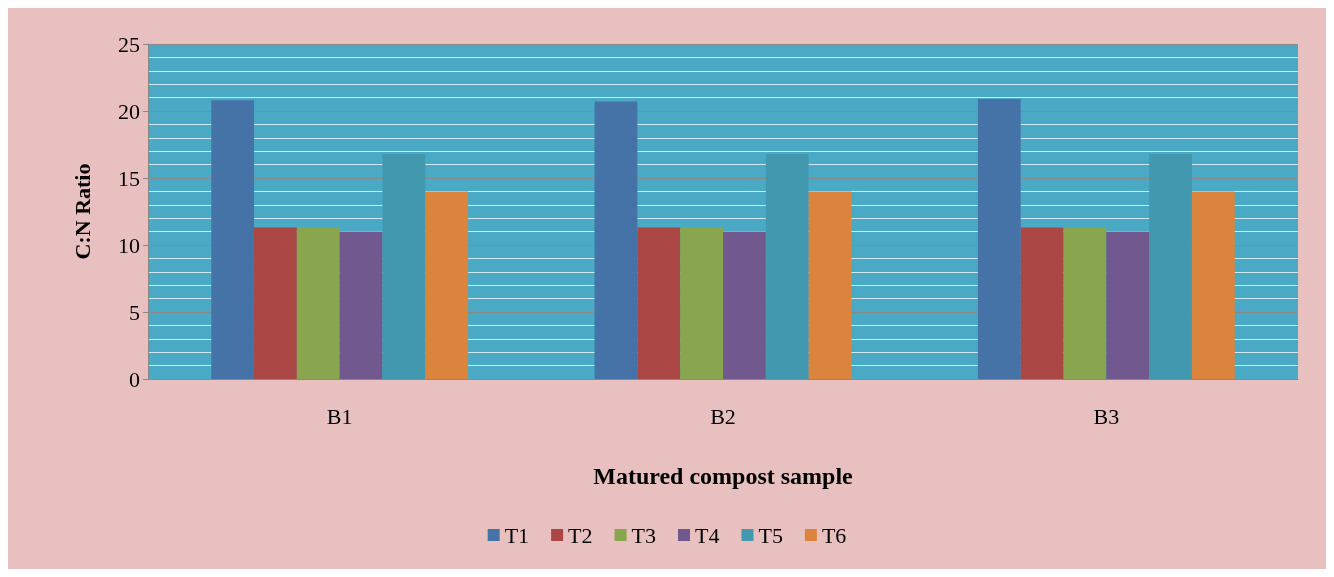 The image size is (1334, 577). I want to click on legend-label: T5, so click(770, 535).